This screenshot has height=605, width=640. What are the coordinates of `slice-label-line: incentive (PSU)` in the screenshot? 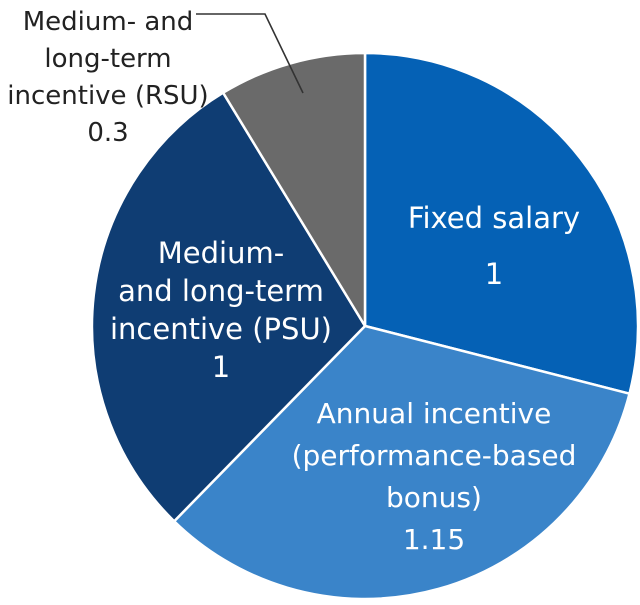 It's located at (221, 329).